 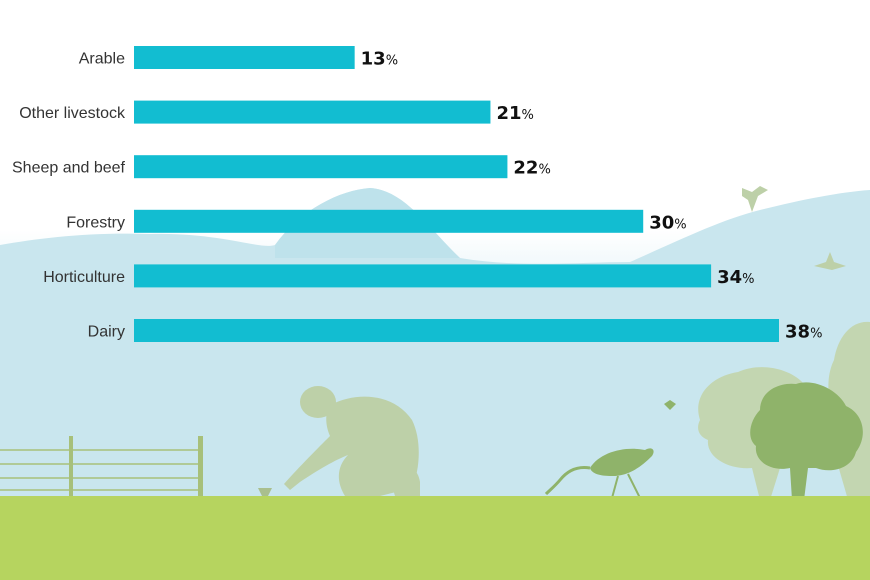 What do you see at coordinates (508, 113) in the screenshot?
I see `value-number: 21` at bounding box center [508, 113].